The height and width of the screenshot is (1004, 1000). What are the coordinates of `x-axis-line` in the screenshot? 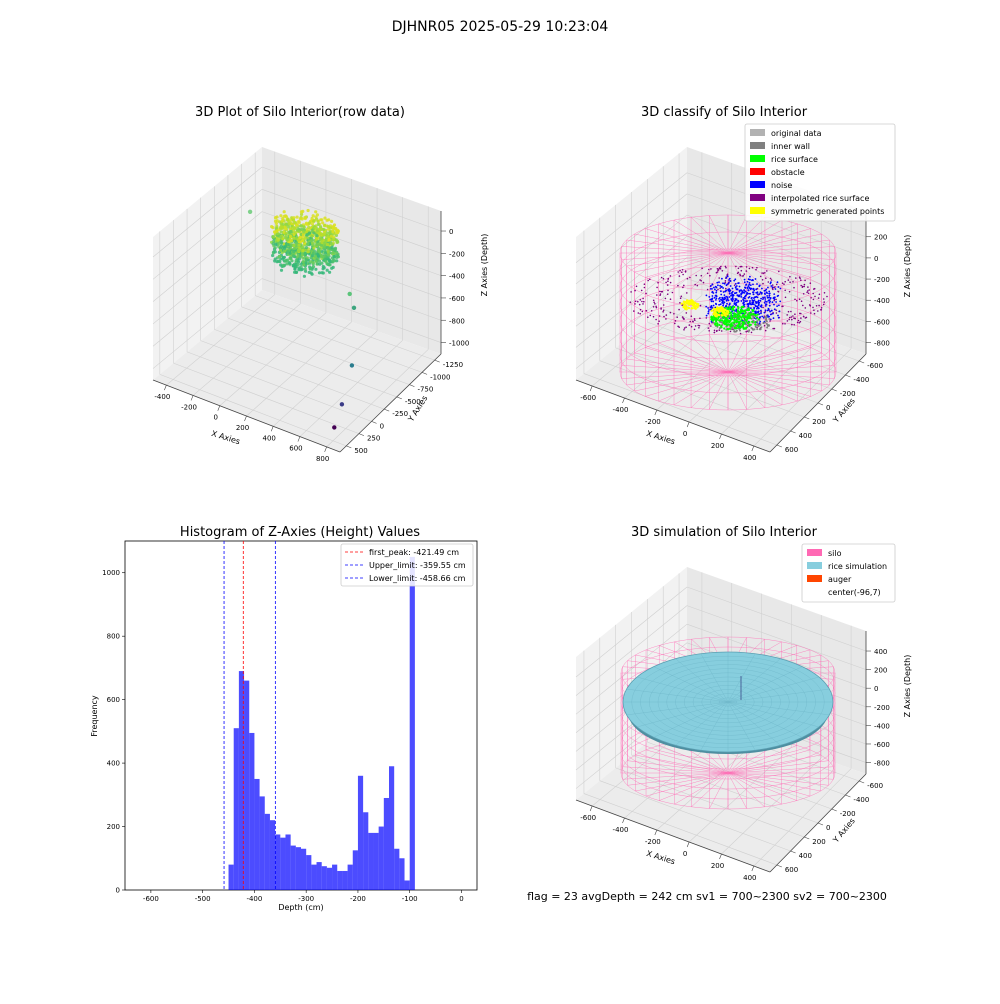 It's located at (246, 416).